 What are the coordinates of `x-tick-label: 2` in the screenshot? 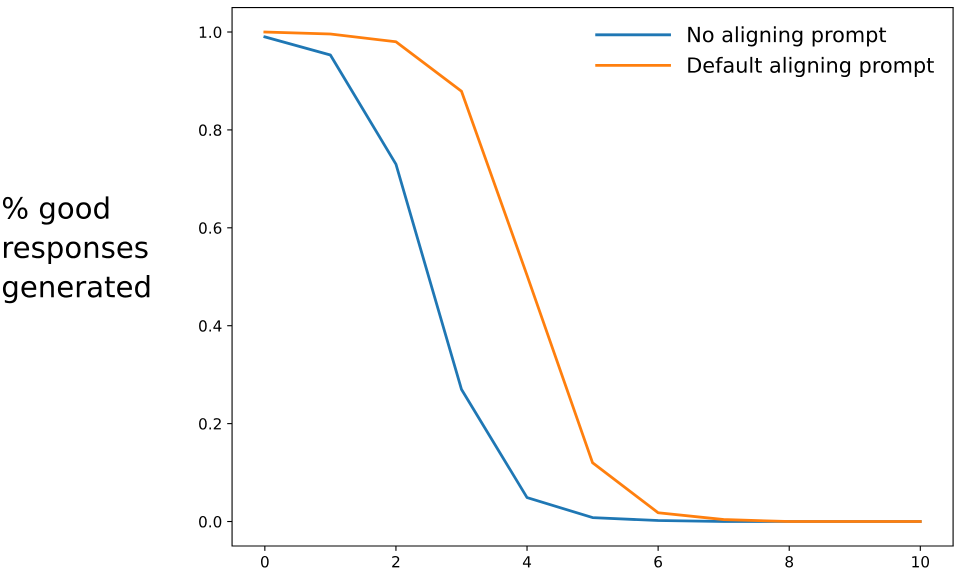 It's located at (396, 562).